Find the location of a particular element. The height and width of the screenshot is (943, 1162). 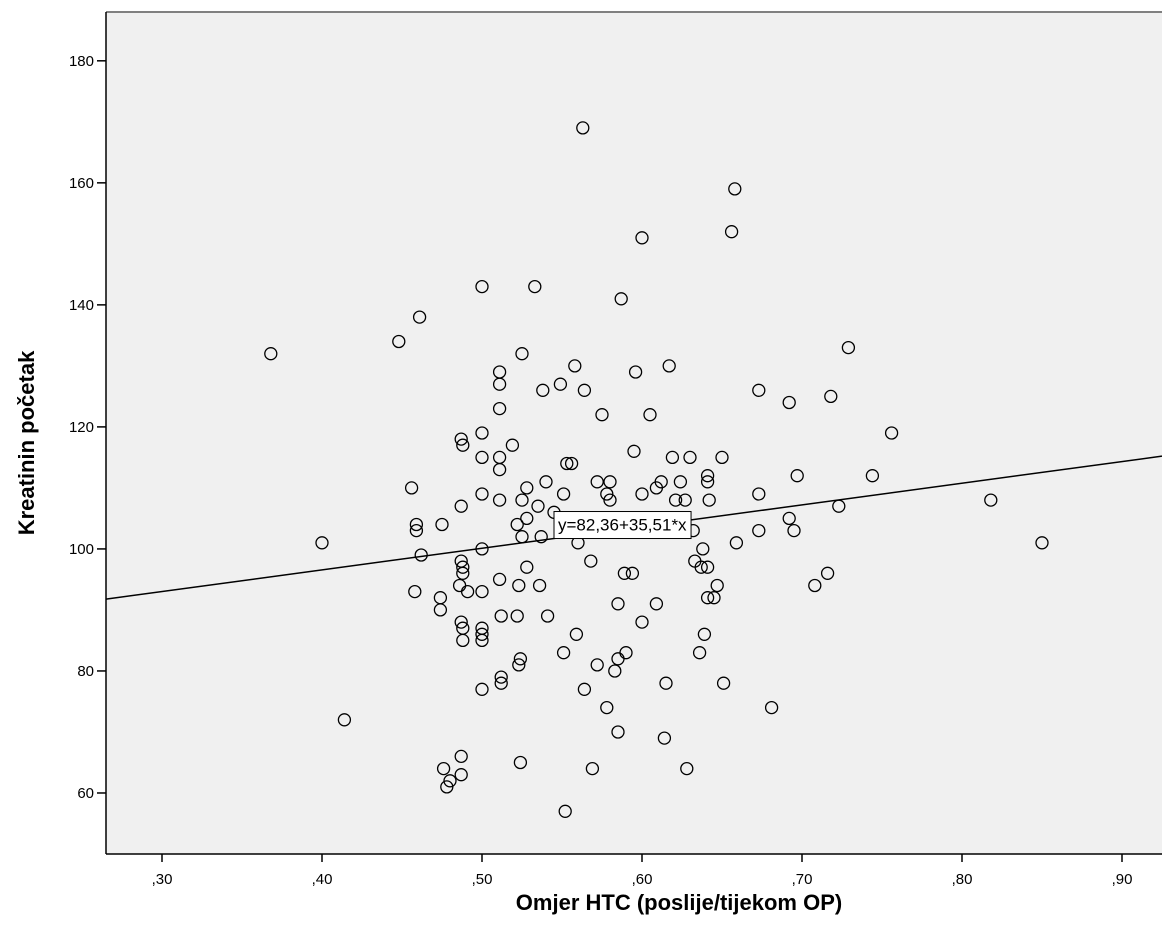

y-axis-ticks: 60 80 100 120 140 160 180 is located at coordinates (87, 427).